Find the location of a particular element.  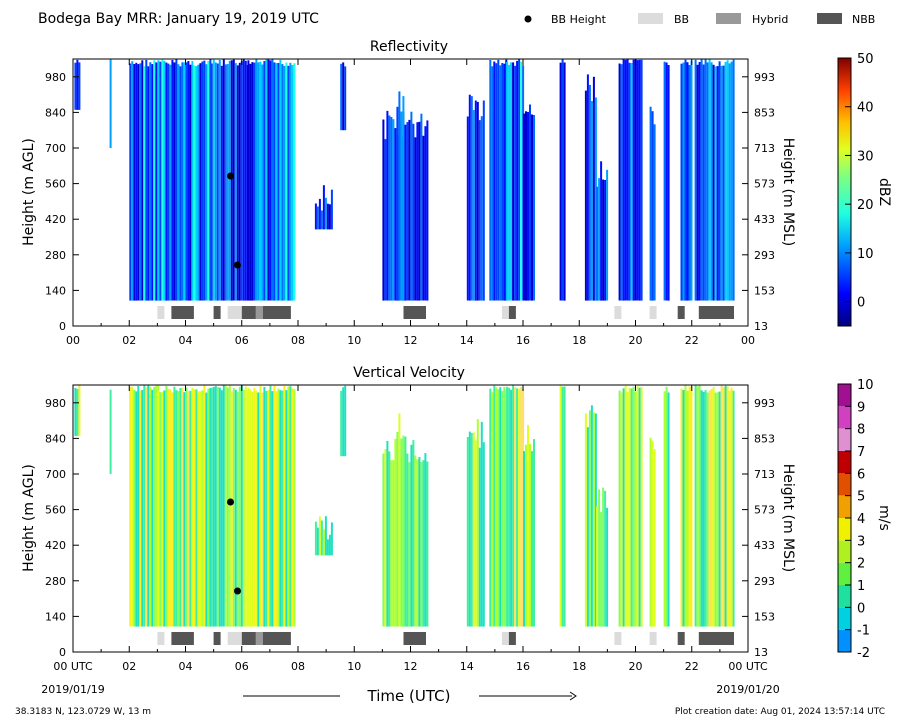

velocity-y-tick-label-left: 140 is located at coordinates (55, 616).